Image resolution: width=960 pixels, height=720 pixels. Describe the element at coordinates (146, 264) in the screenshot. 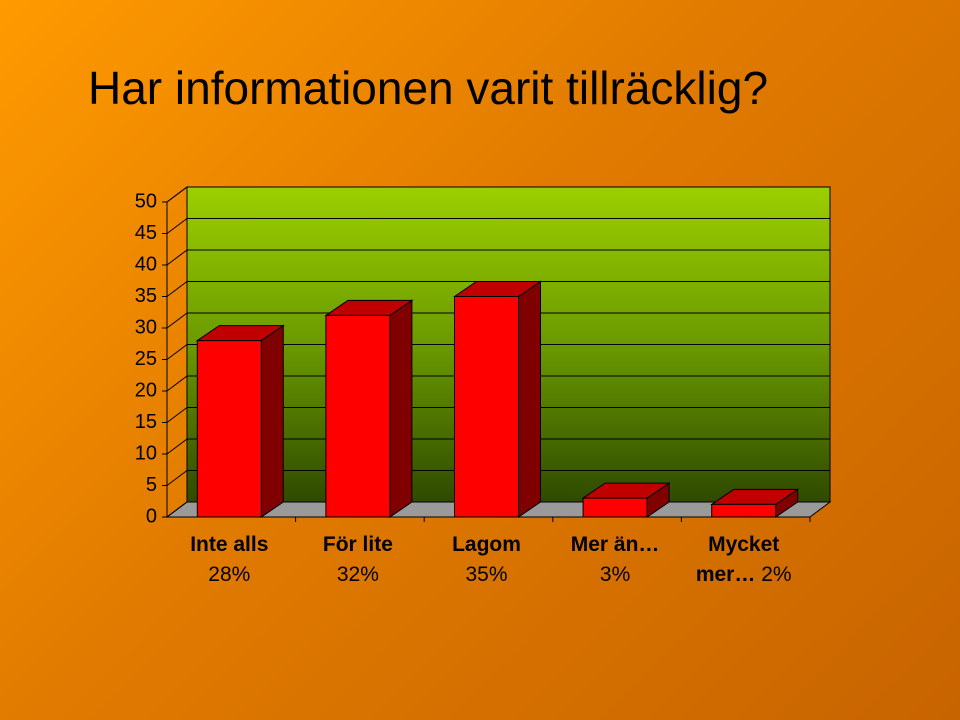

I see `y-tick-label: 40` at that location.